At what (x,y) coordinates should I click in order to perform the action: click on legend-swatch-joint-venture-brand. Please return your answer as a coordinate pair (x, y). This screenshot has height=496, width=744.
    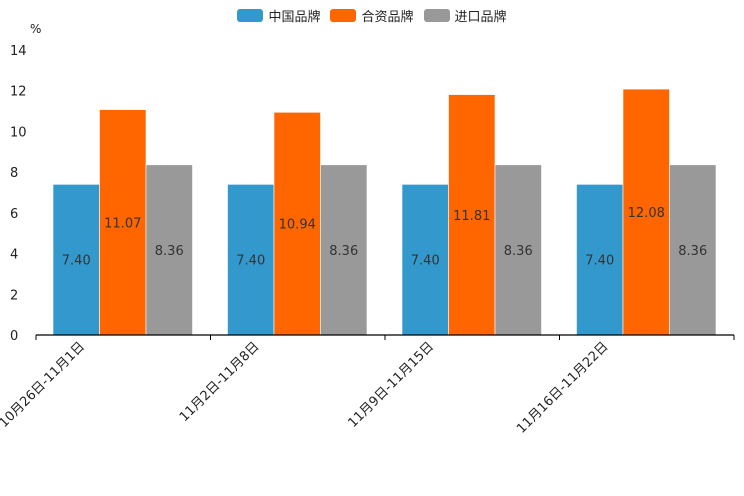
    Looking at the image, I should click on (343, 15).